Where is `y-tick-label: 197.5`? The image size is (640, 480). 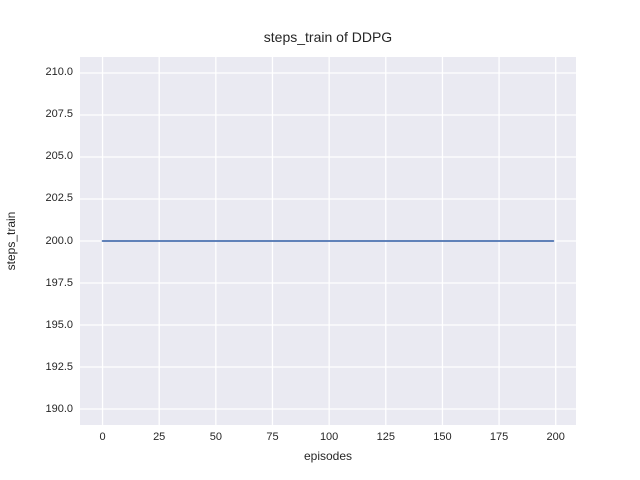 y-tick-label: 197.5 is located at coordinates (59, 282).